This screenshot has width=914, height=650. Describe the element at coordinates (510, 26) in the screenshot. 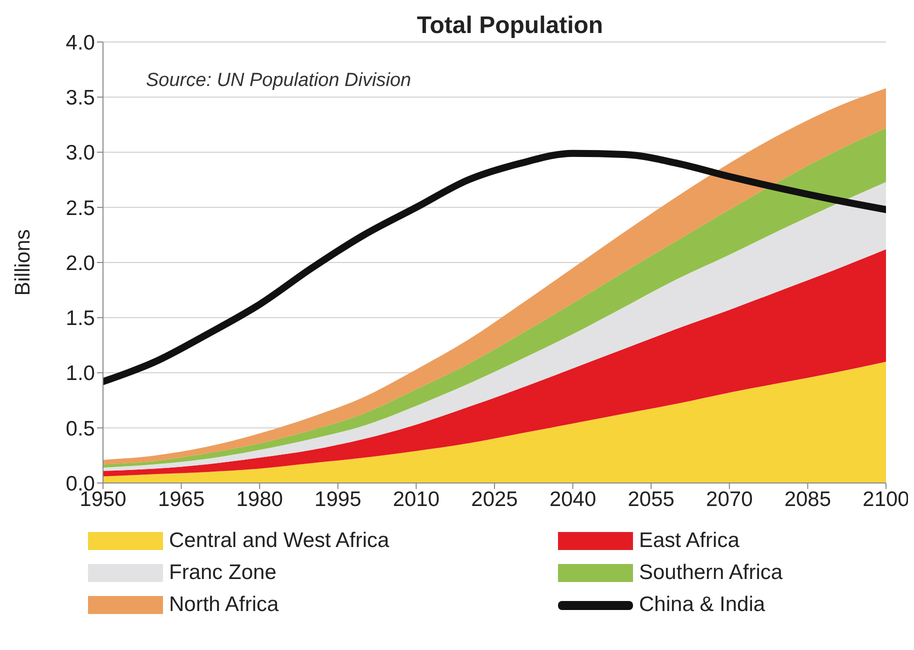

I see `chart-title: Total Population` at that location.